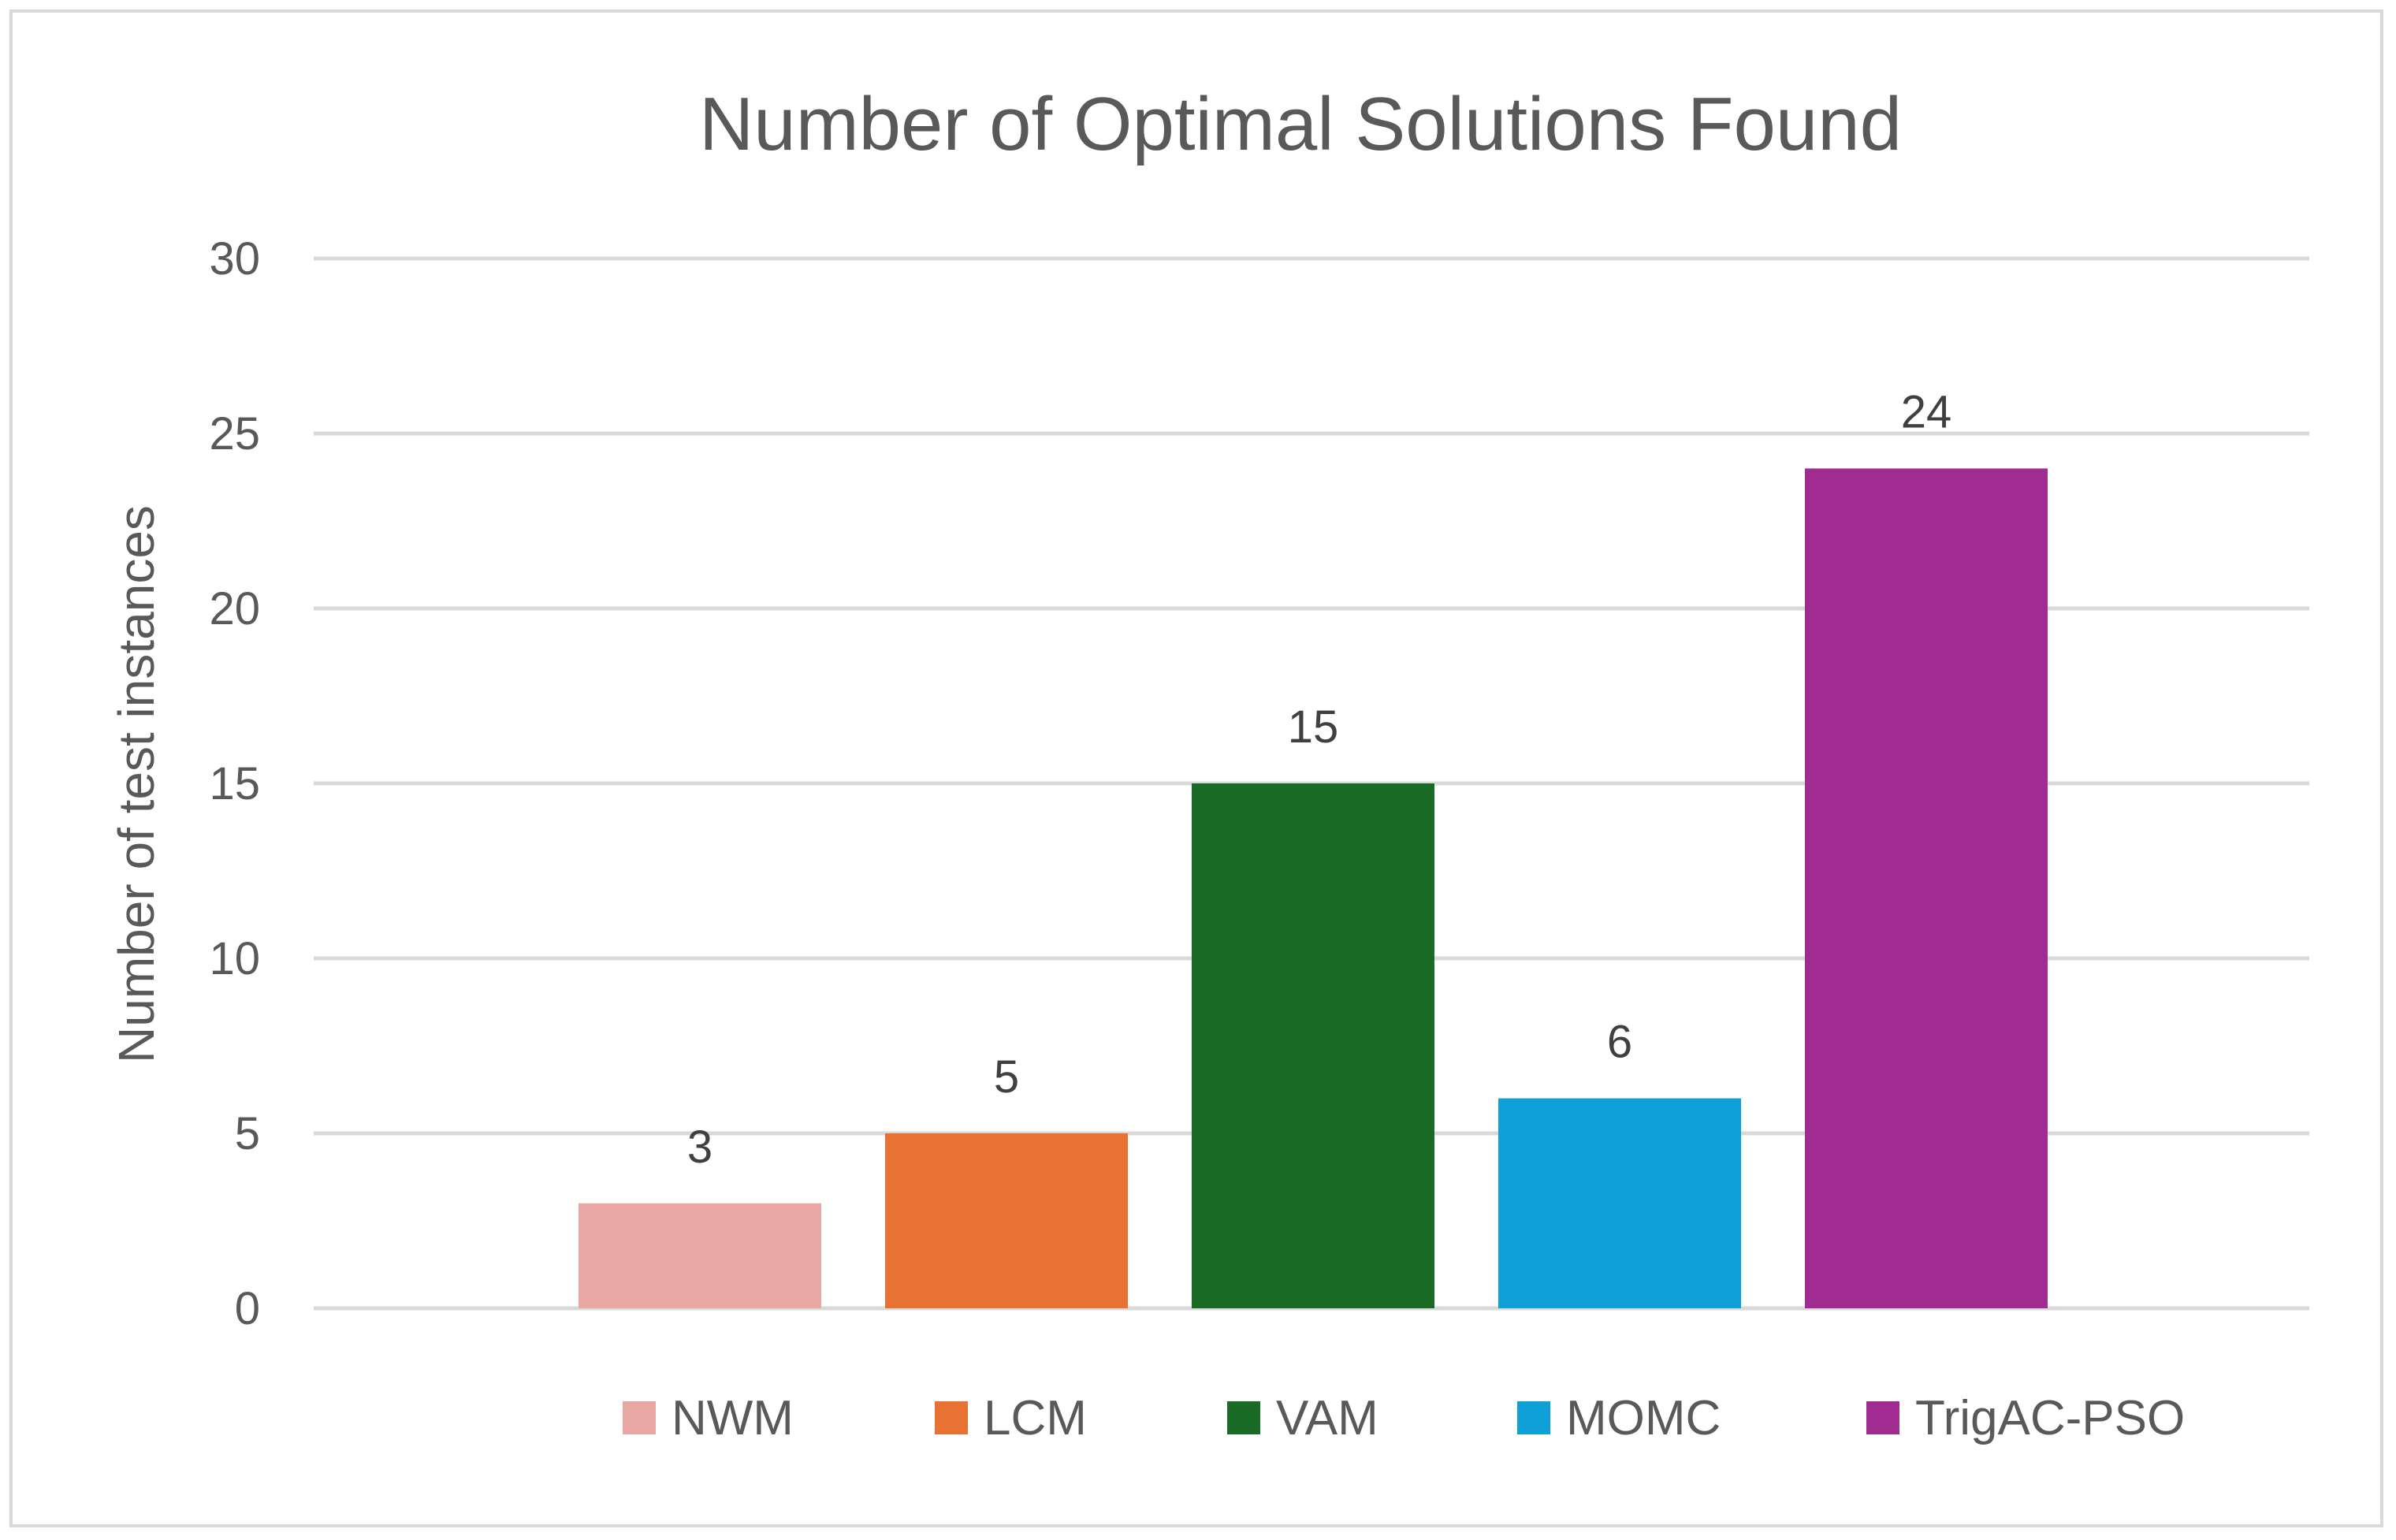 The width and height of the screenshot is (2396, 1540). What do you see at coordinates (639, 1417) in the screenshot?
I see `legend-swatch-nwm` at bounding box center [639, 1417].